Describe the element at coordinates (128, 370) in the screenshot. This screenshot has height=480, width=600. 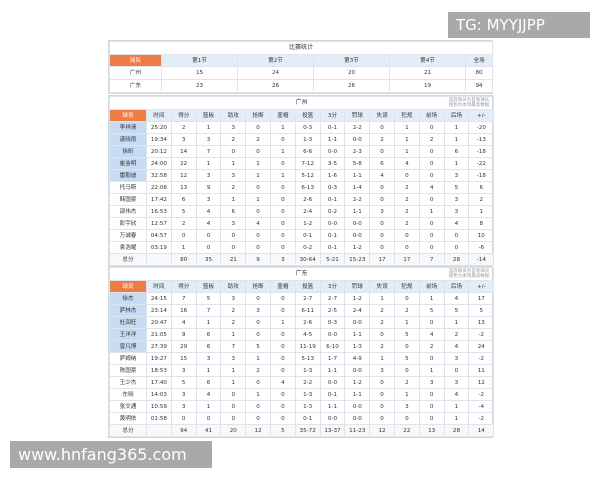
I see `row-label: 陈国豪` at that location.